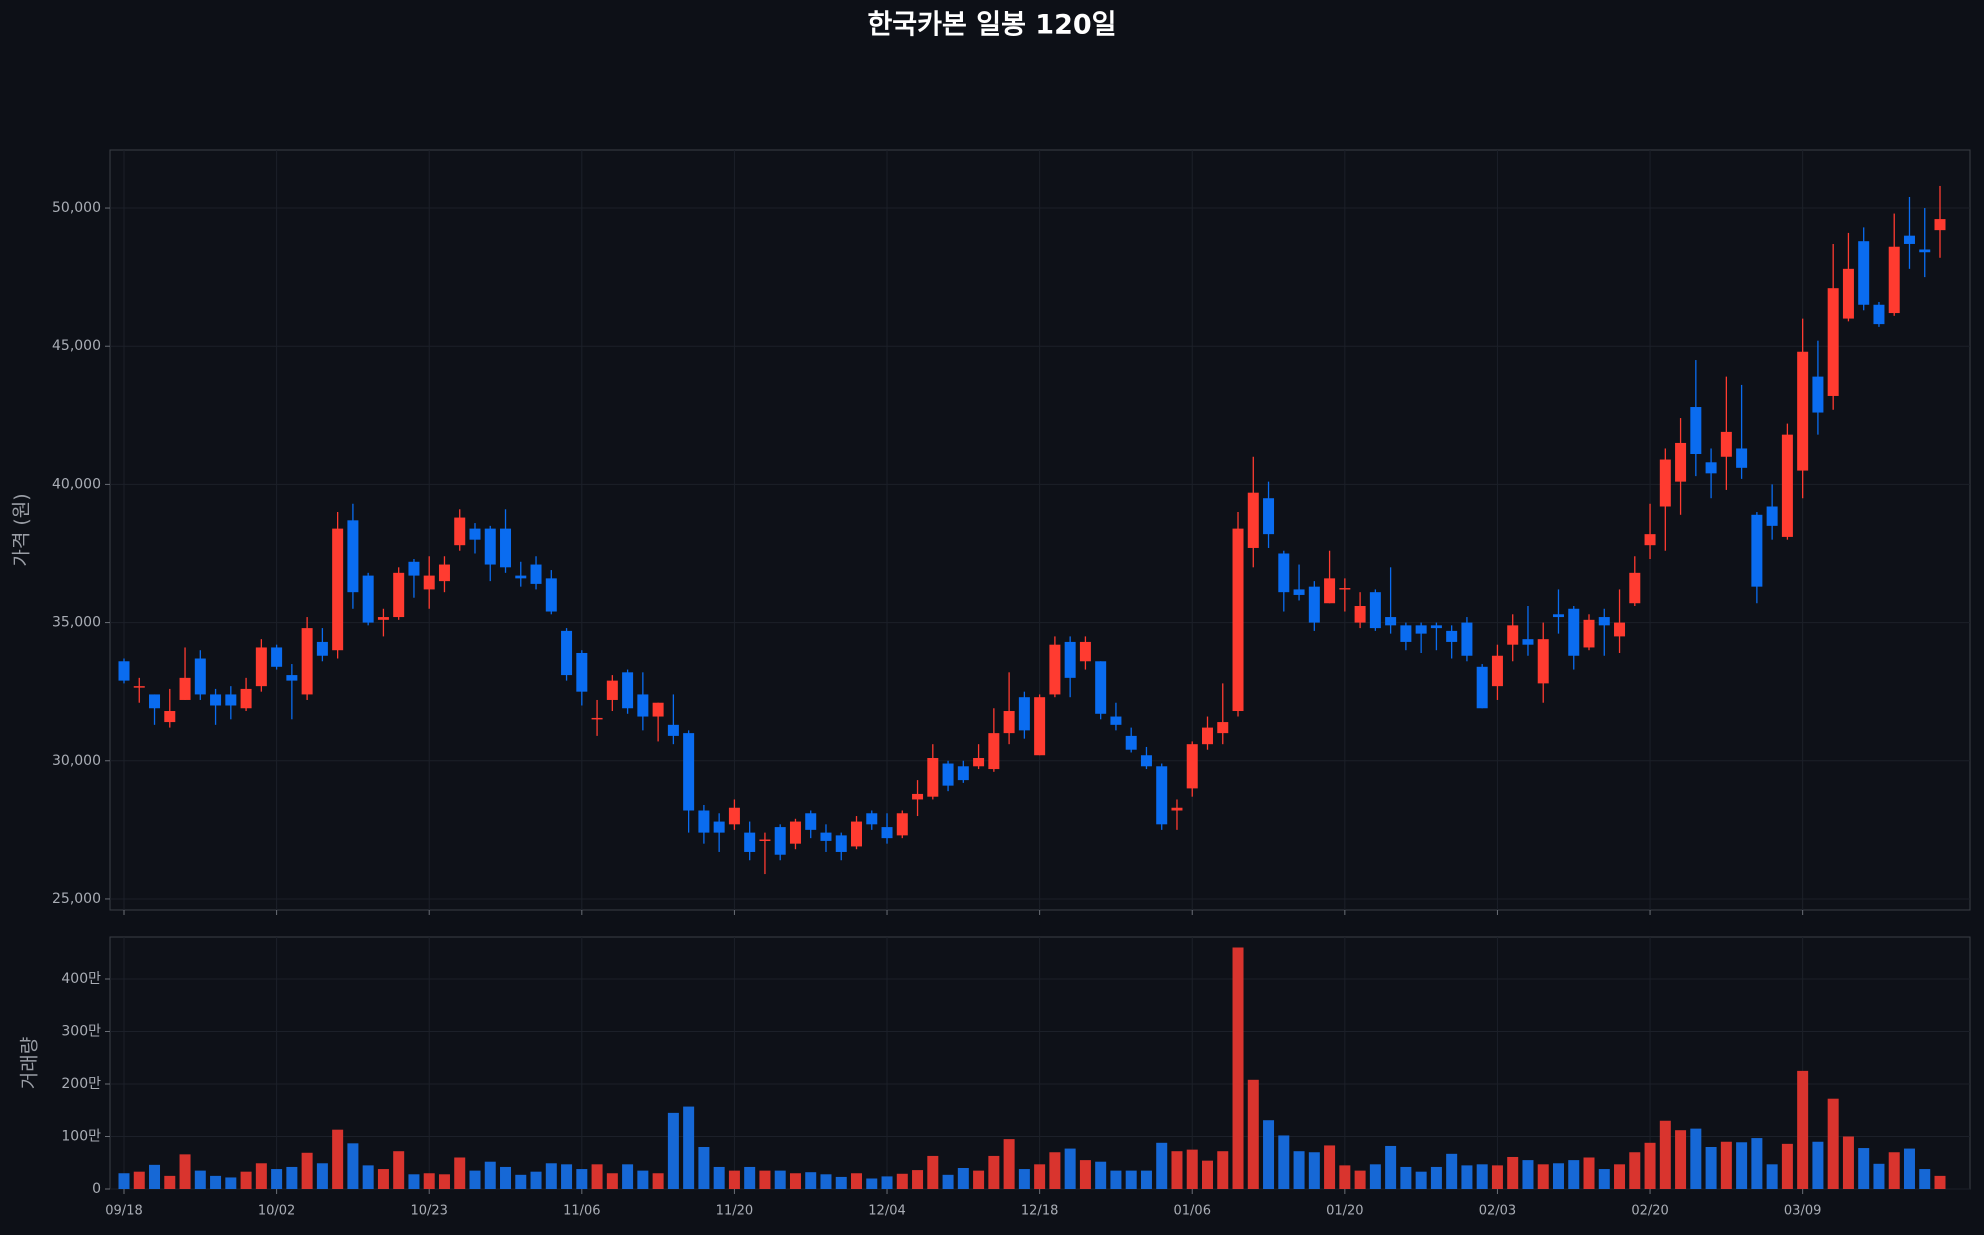 The width and height of the screenshot is (1984, 1235). Describe the element at coordinates (886, 1211) in the screenshot. I see `x-tick-label: 12/04` at that location.